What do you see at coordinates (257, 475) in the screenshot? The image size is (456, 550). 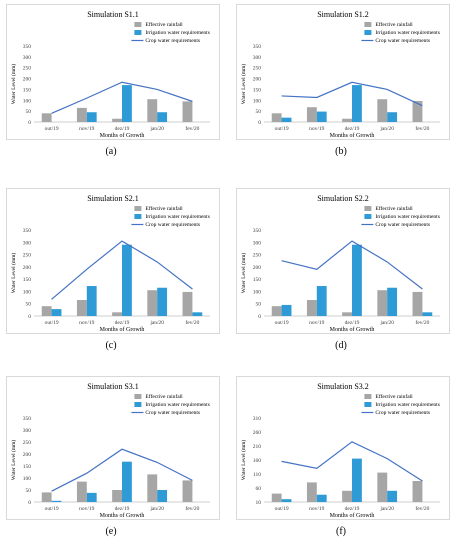 I see `y-tick-label: 110` at bounding box center [257, 475].